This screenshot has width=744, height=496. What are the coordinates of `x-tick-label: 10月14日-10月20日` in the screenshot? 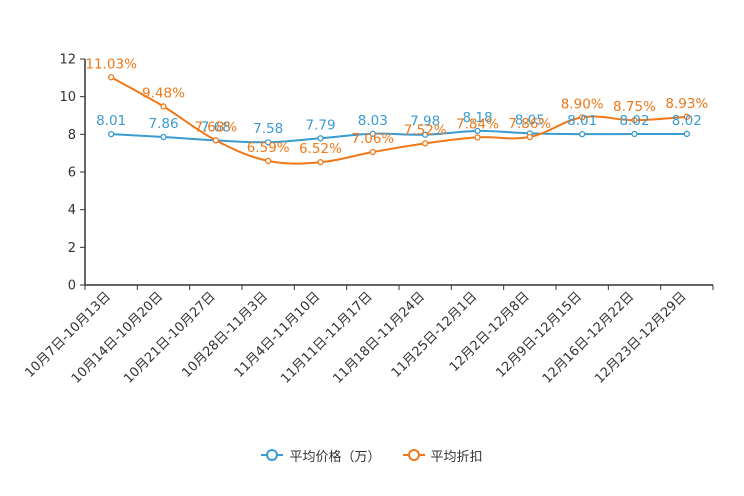 It's located at (117, 337).